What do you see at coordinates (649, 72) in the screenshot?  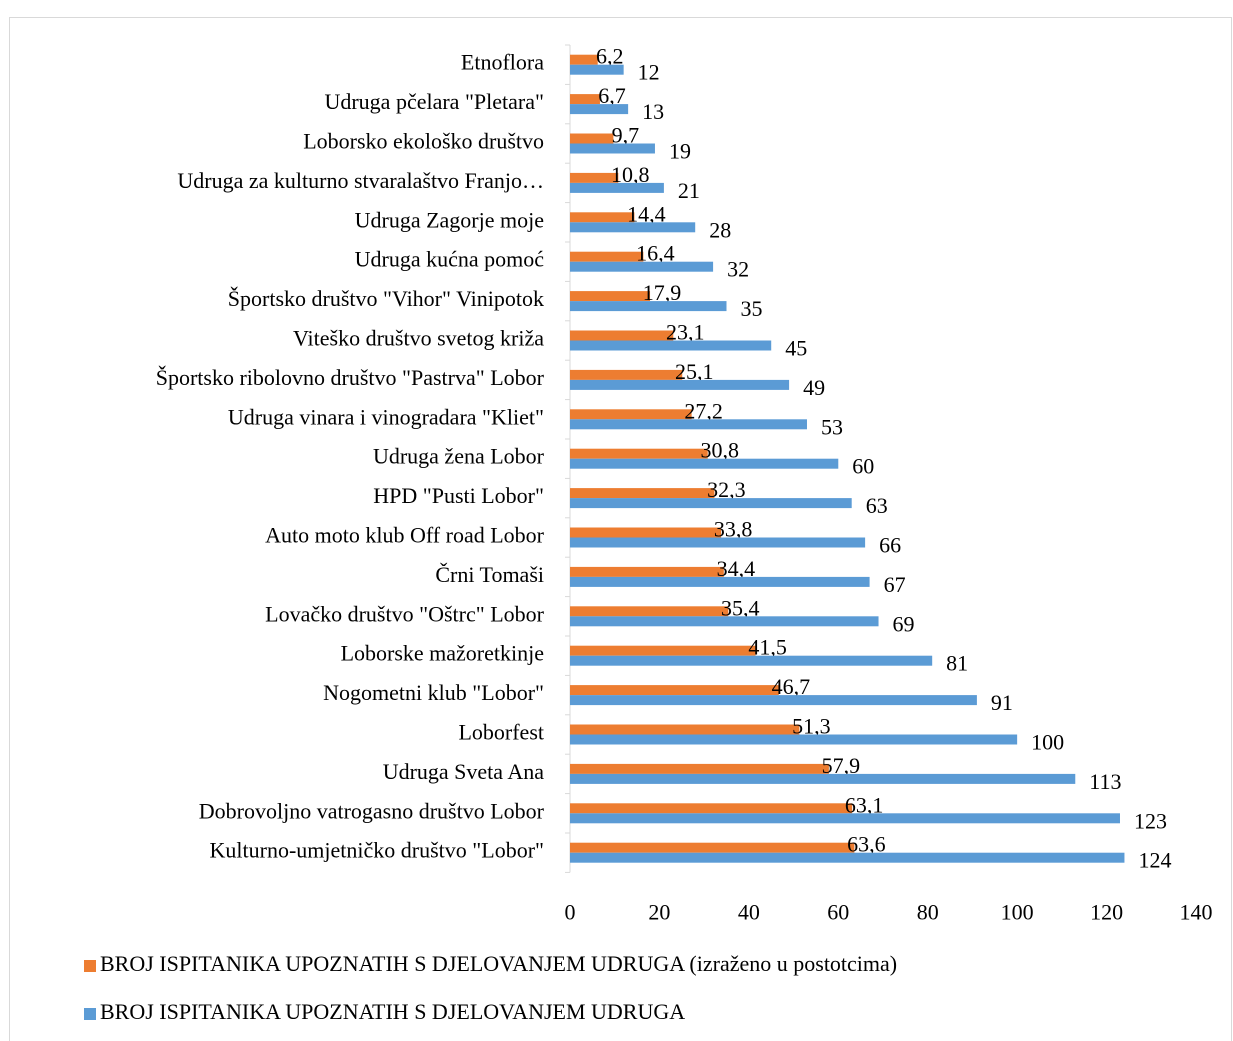 I see `data-label: 12` at bounding box center [649, 72].